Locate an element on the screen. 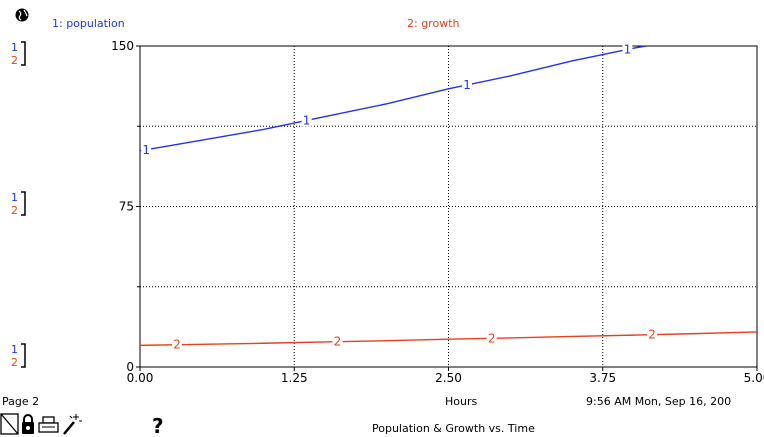  x-axis-label: Hours is located at coordinates (461, 401).